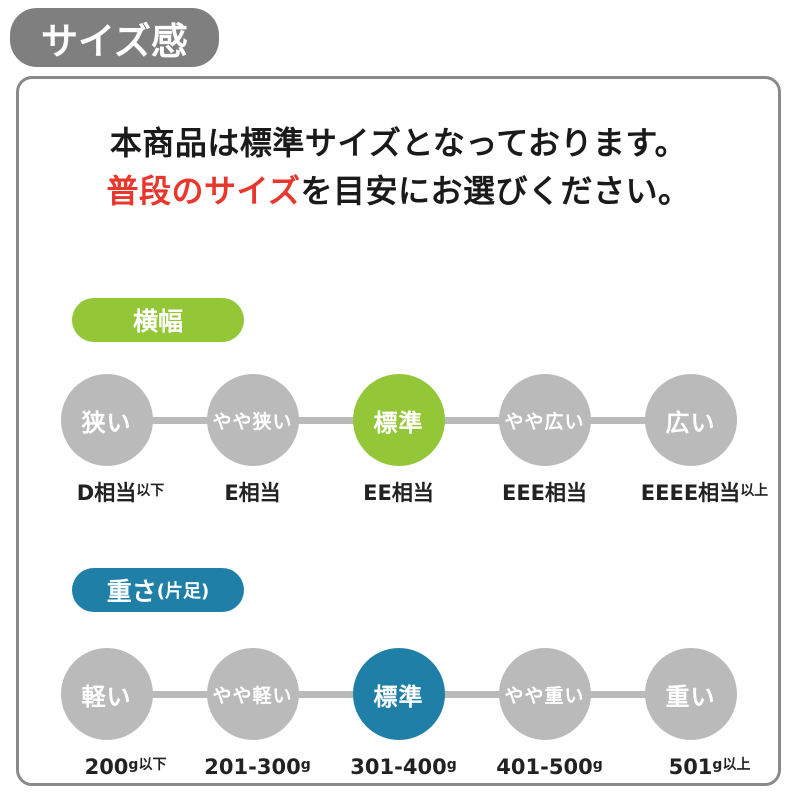 The width and height of the screenshot is (800, 800). What do you see at coordinates (183, 591) in the screenshot?
I see `weight-section-label-suffix: (片足)` at bounding box center [183, 591].